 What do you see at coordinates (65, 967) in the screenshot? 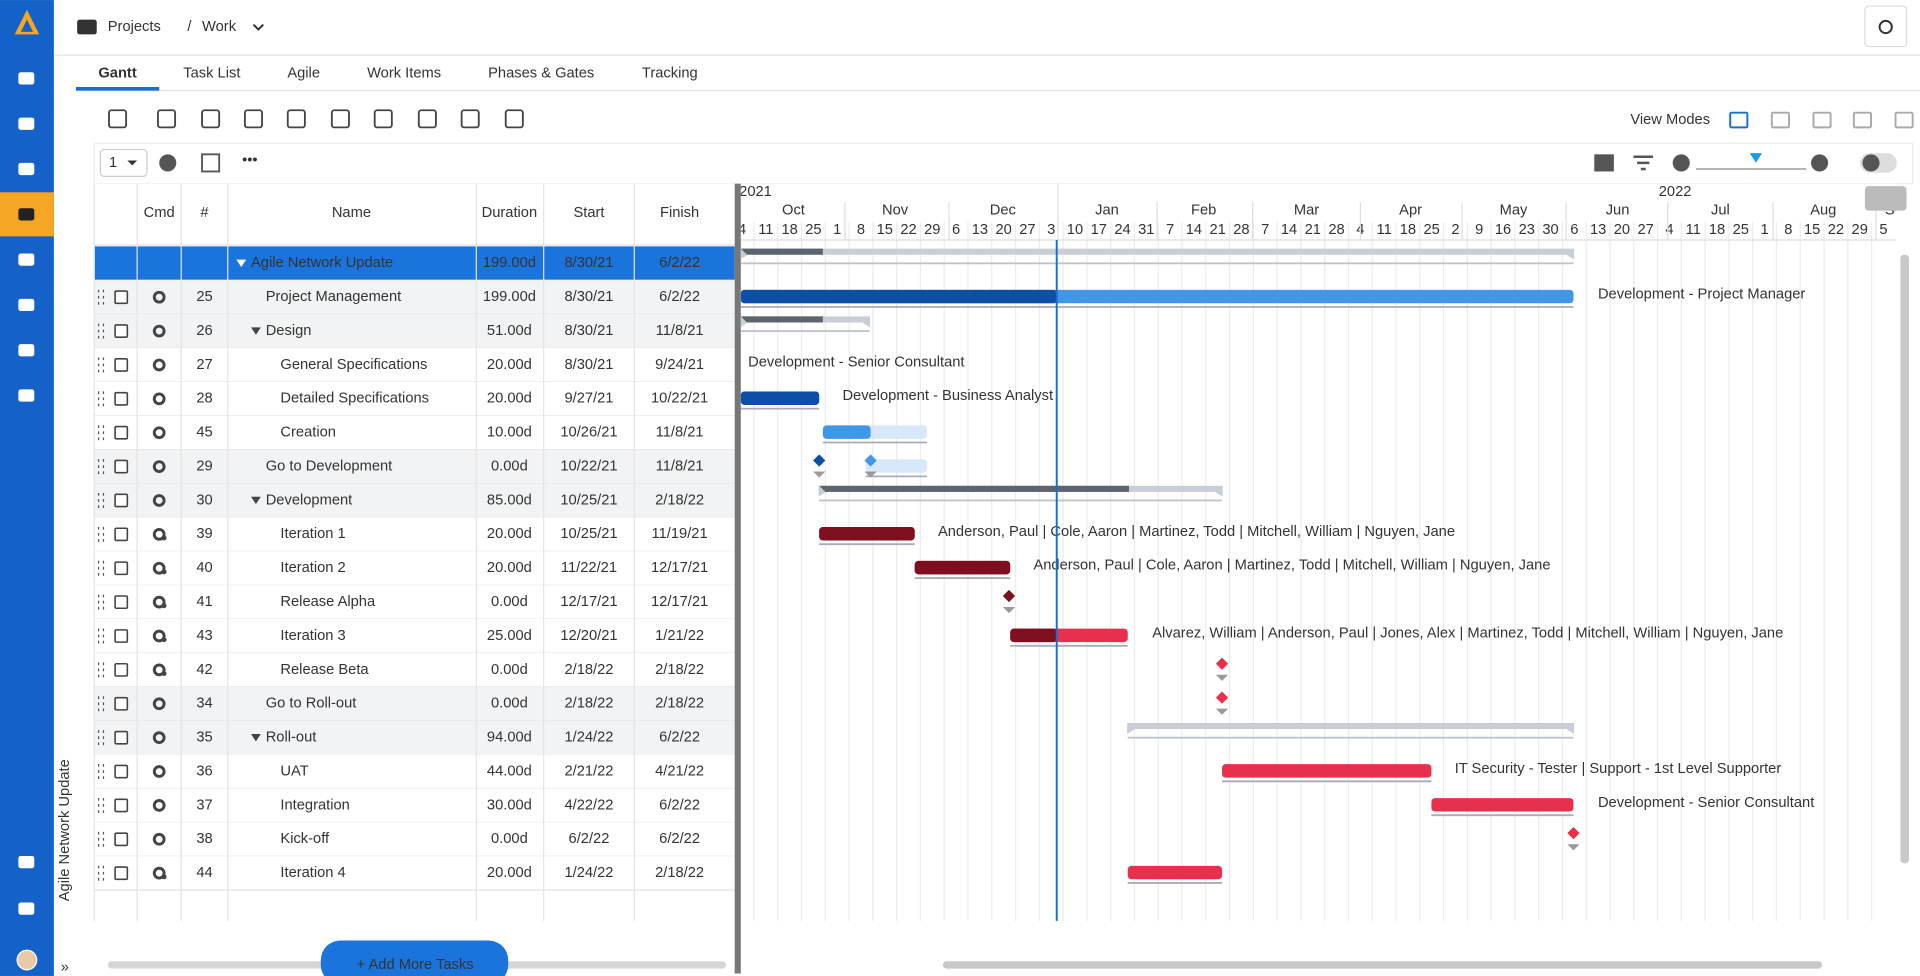
I see `collapse-icon: »` at bounding box center [65, 967].